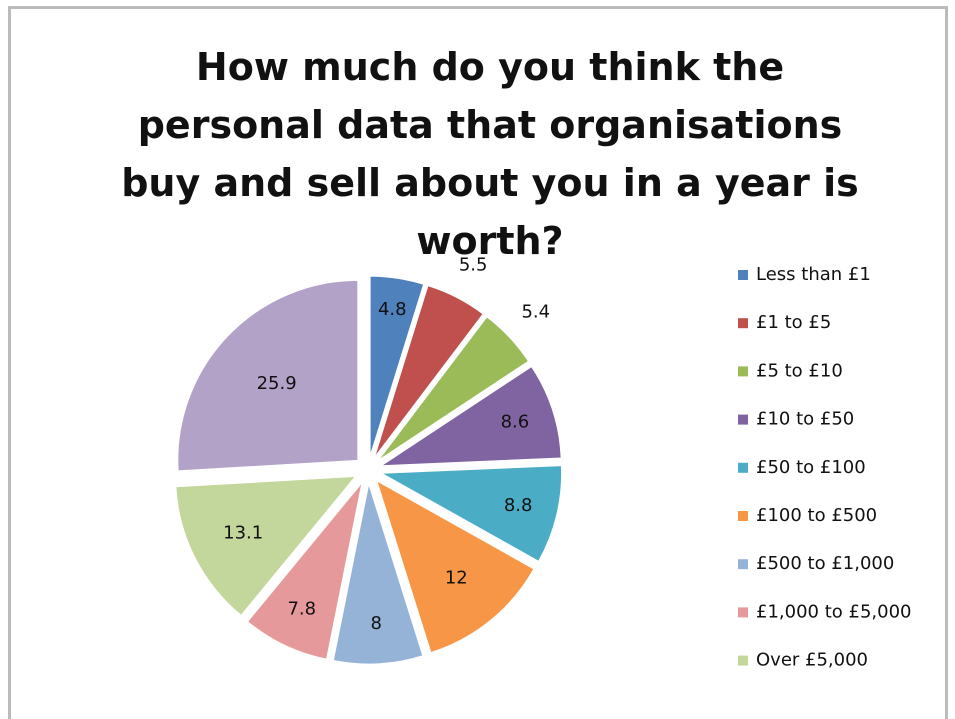 The height and width of the screenshot is (719, 955). What do you see at coordinates (456, 578) in the screenshot?
I see `data-label: 12` at bounding box center [456, 578].